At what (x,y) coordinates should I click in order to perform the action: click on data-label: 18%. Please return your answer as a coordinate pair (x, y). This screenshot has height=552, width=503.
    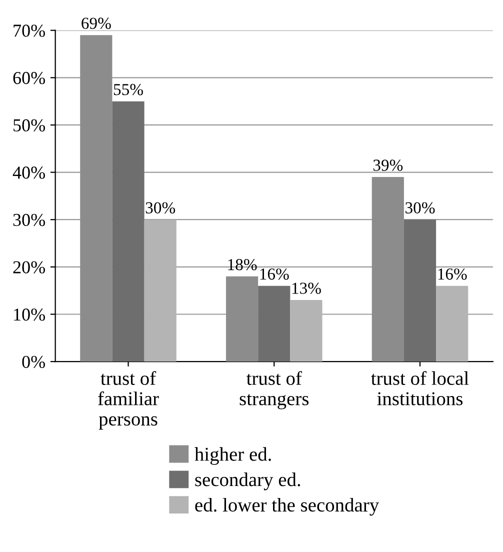
    Looking at the image, I should click on (242, 264).